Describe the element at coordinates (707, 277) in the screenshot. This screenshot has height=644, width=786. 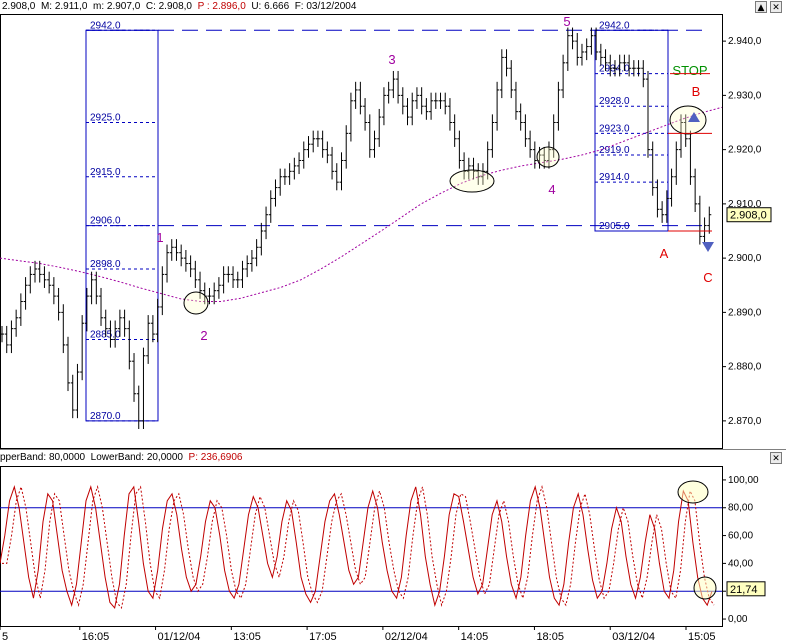
I see `wave-label-c: C` at that location.